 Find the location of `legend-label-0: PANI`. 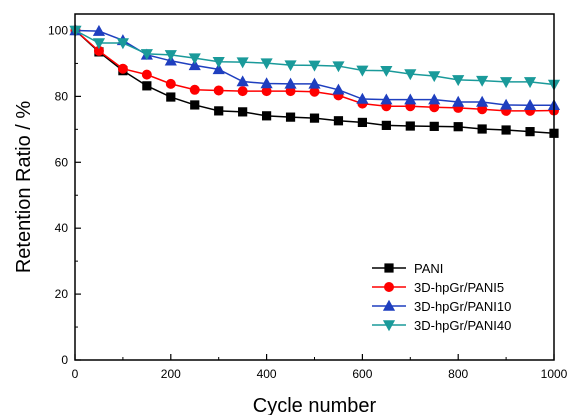

legend-label-0: PANI is located at coordinates (428, 268).